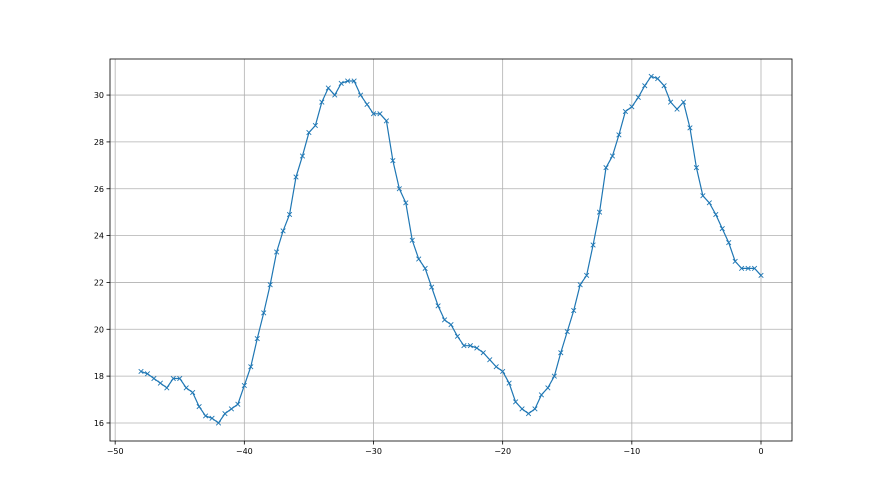 This screenshot has height=495, width=880. I want to click on x-tick-label: −30, so click(373, 451).